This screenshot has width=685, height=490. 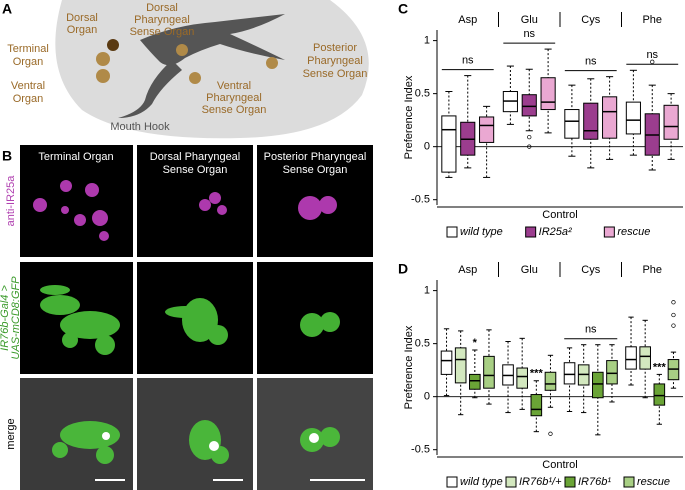 I want to click on label: Ventral, so click(x=28, y=86).